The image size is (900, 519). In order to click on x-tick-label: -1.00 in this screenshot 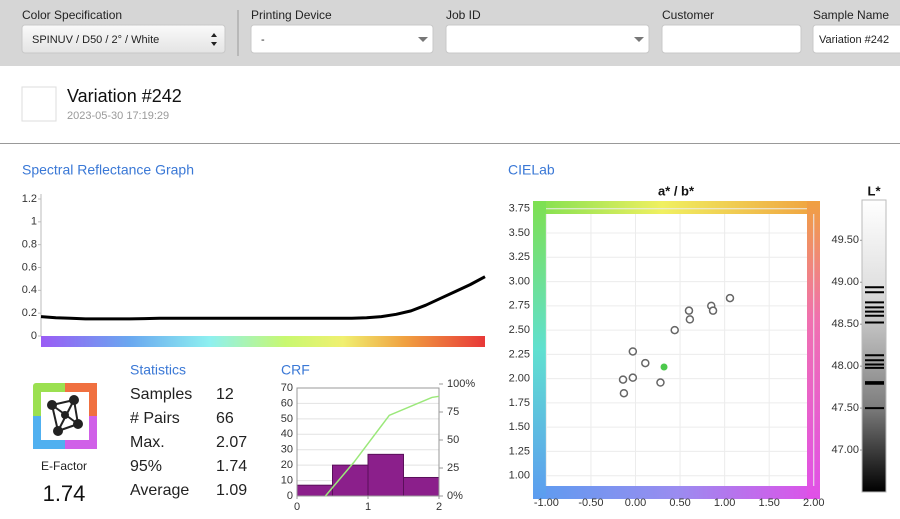, I will do `click(546, 503)`.